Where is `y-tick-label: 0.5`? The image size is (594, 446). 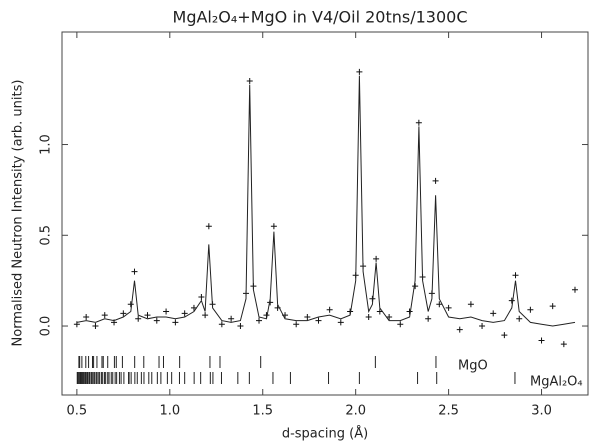
y-tick-label: 0.5 is located at coordinates (46, 235).